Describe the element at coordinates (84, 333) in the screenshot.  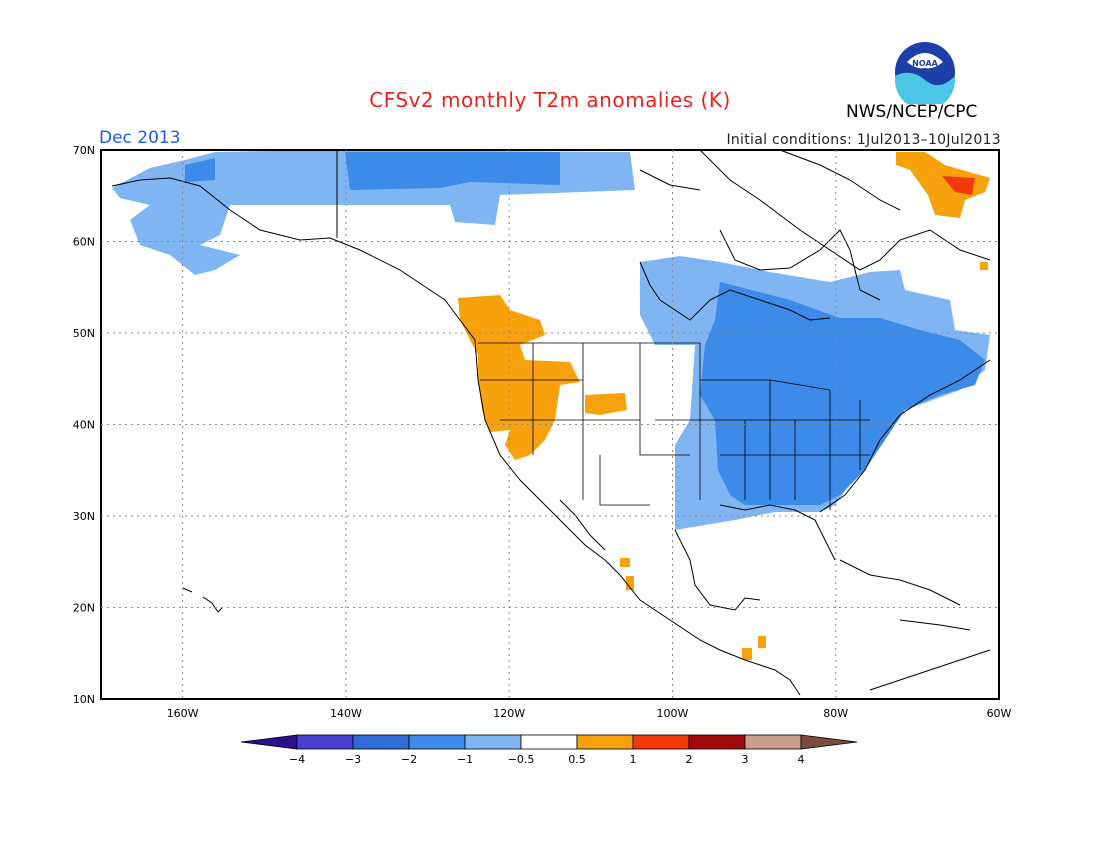
I see `lat-label: 50N` at that location.